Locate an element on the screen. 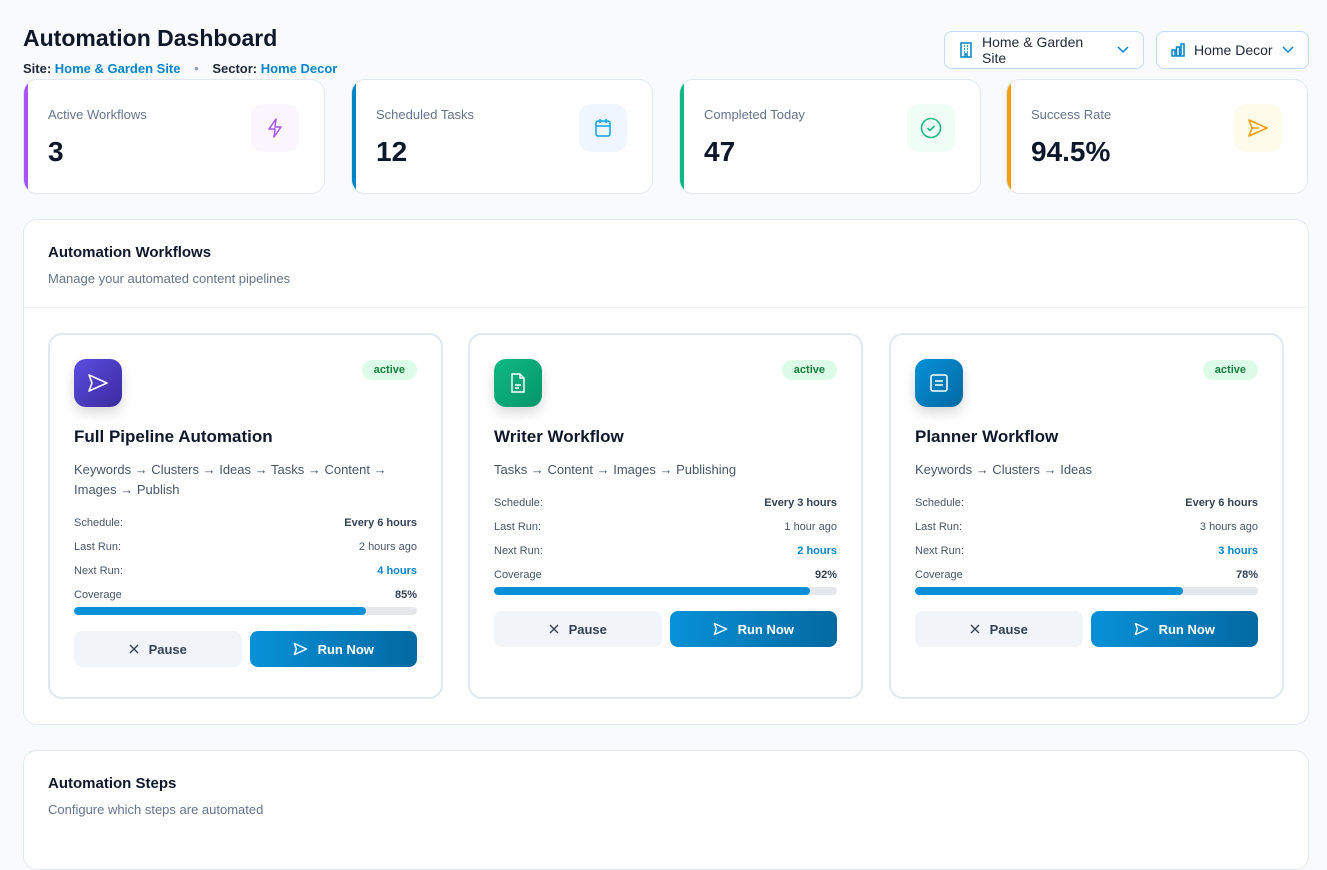 The width and height of the screenshot is (1327, 870). next-run-row: Next Run: 4 hours is located at coordinates (245, 571).